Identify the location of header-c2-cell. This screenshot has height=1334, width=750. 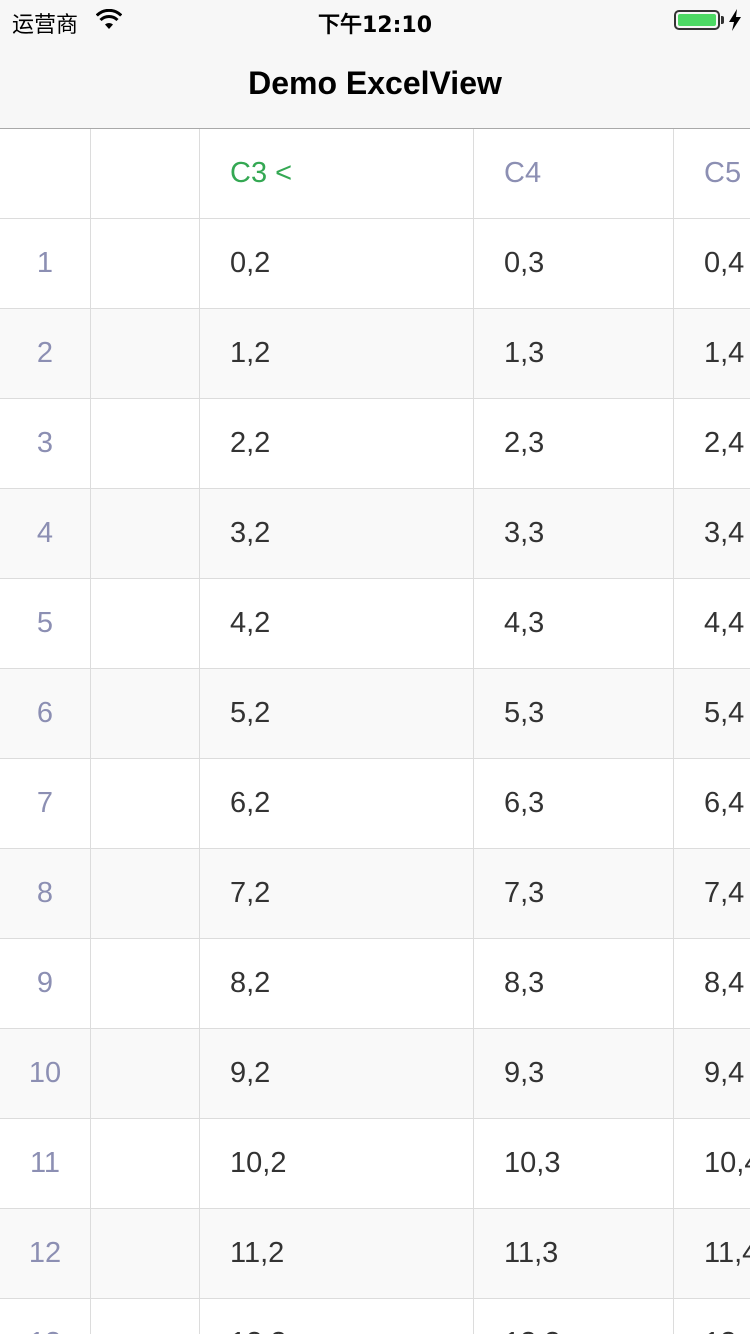
(145, 173).